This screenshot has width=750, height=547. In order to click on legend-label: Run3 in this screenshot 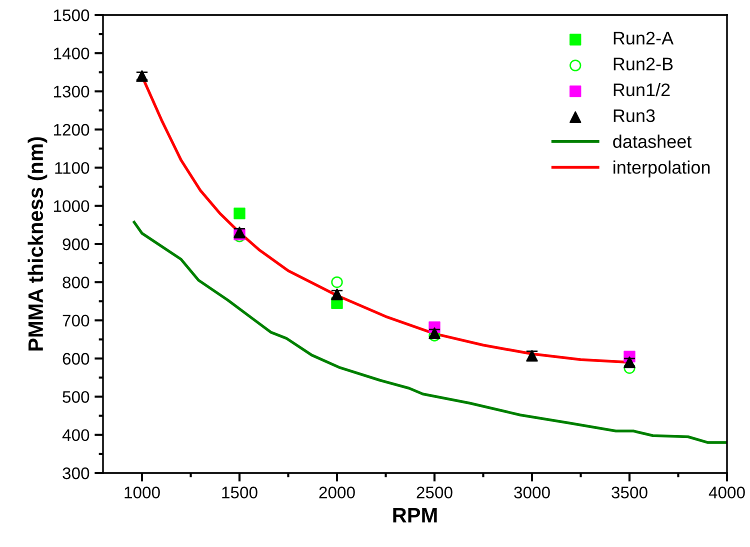, I will do `click(634, 115)`.